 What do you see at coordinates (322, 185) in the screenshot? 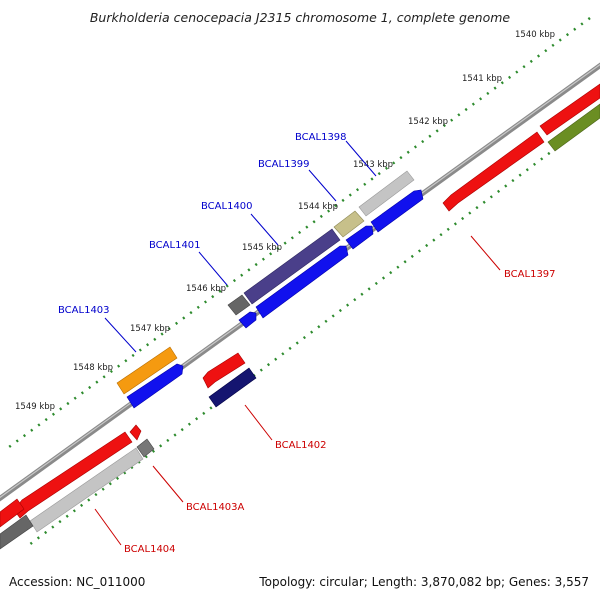
I see `callout-bcal1399` at bounding box center [322, 185].